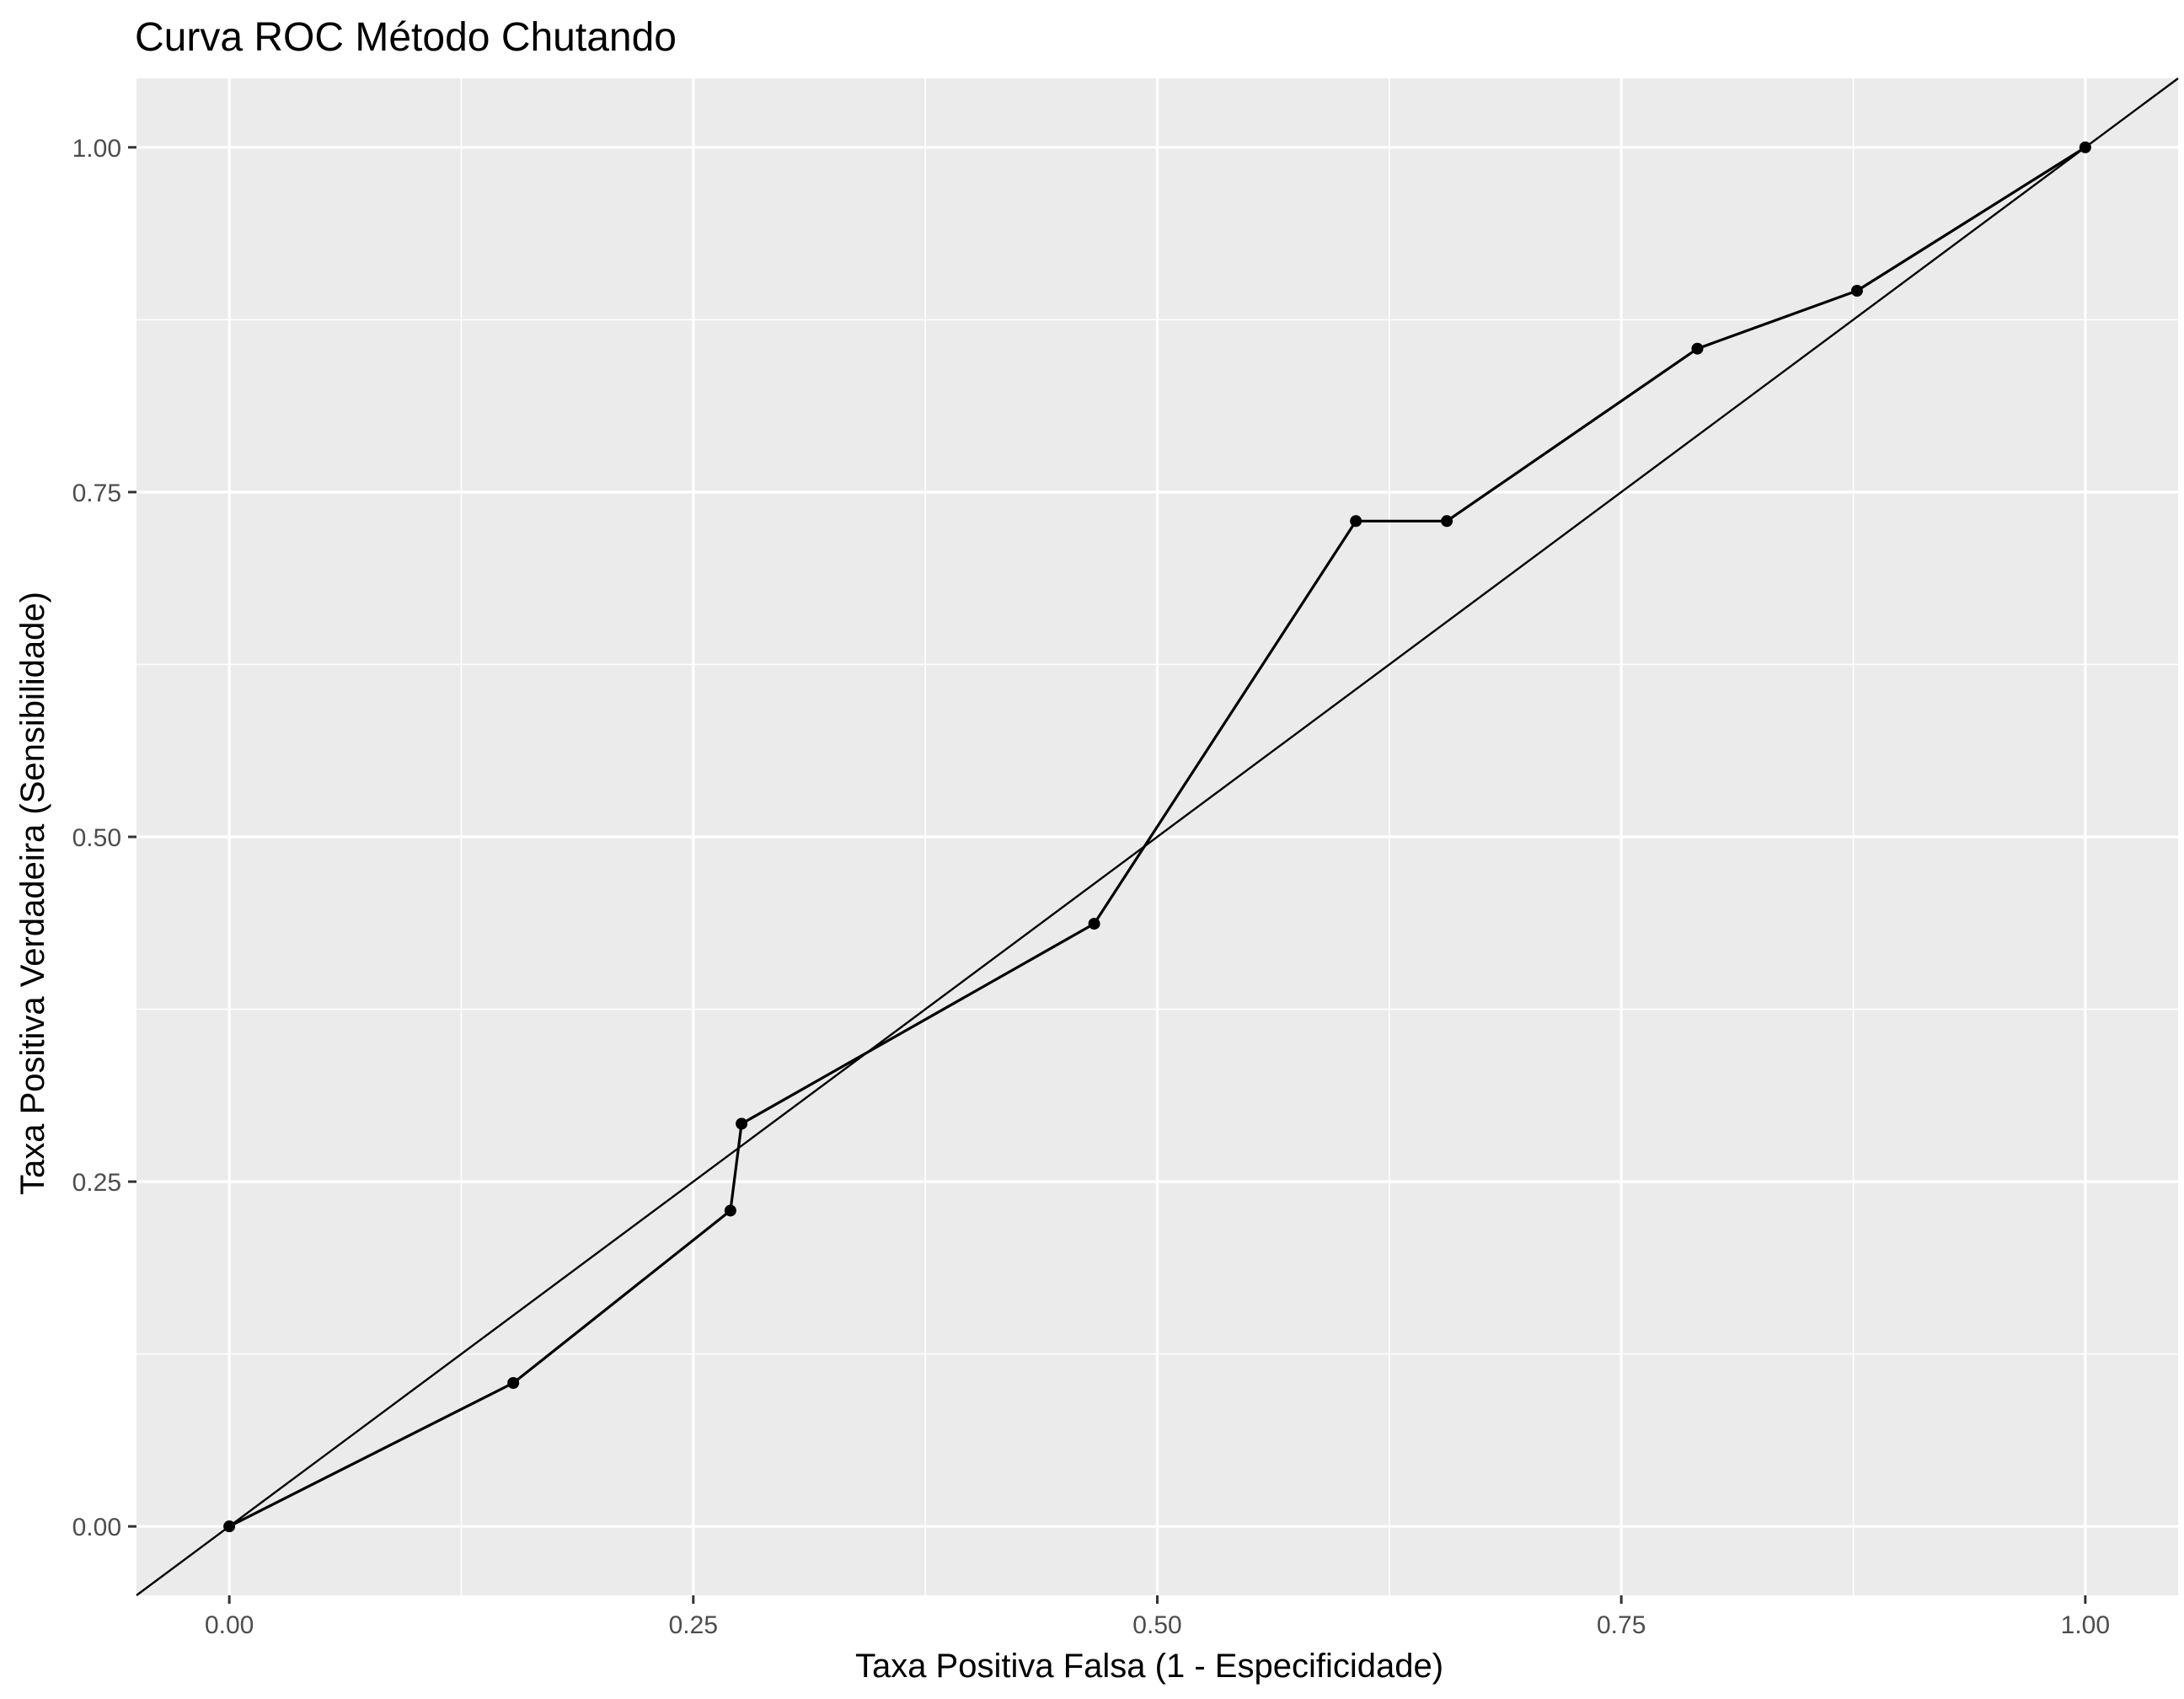  What do you see at coordinates (96, 494) in the screenshot?
I see `y-tick-label: 0.75` at bounding box center [96, 494].